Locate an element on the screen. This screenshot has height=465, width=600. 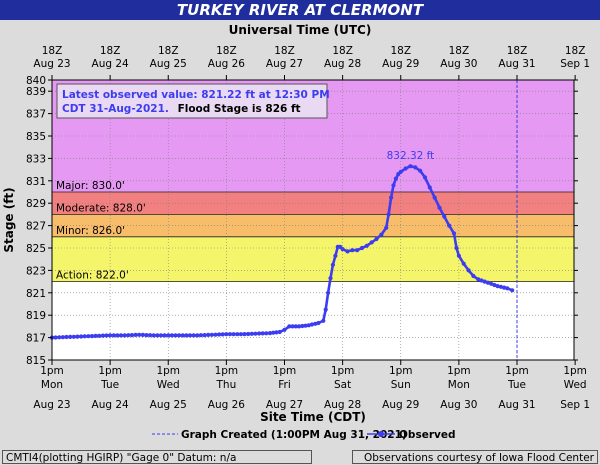
bottom-x-tick-day: Tue is located at coordinates (516, 385).